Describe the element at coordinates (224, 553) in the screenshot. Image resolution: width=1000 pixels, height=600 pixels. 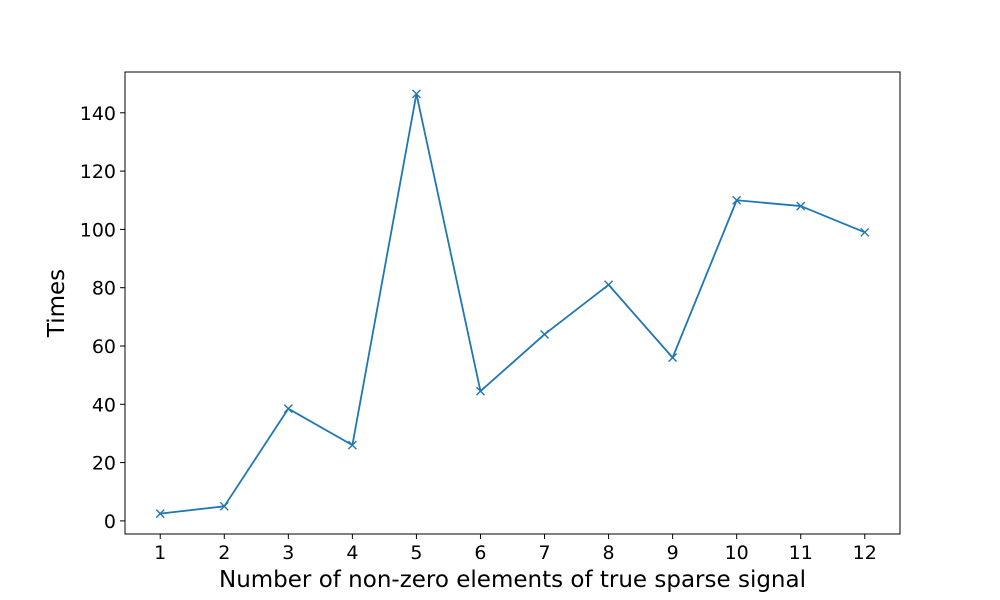
I see `x-tick-label: 2` at that location.